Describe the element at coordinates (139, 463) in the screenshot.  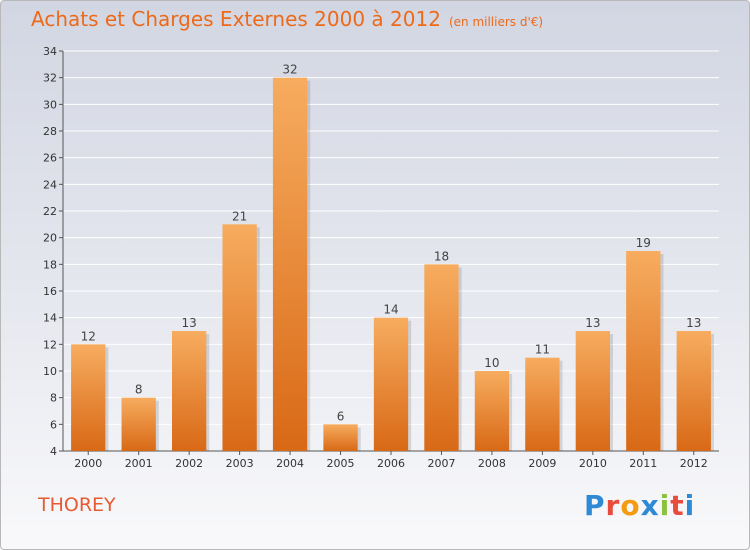
I see `x-tick-label: 2001` at that location.